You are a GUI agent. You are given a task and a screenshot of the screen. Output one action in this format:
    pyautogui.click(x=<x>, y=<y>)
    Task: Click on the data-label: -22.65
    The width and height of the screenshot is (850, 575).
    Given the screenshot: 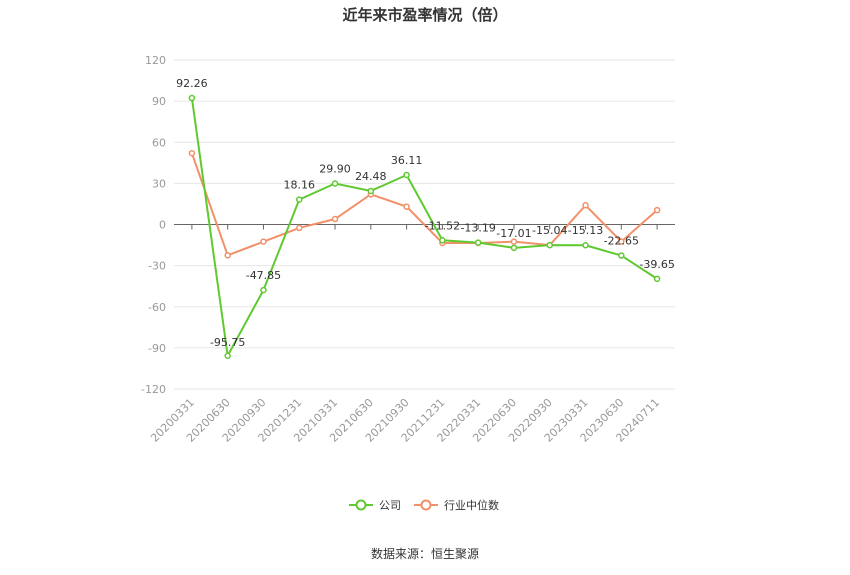 What is the action you would take?
    pyautogui.click(x=621, y=241)
    